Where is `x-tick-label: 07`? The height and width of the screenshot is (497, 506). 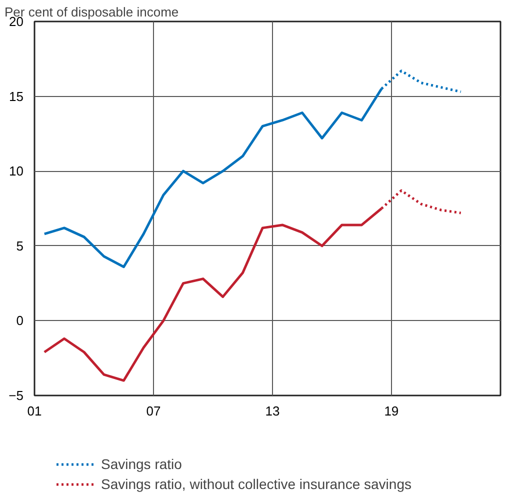
x-tick-label: 07 is located at coordinates (153, 411).